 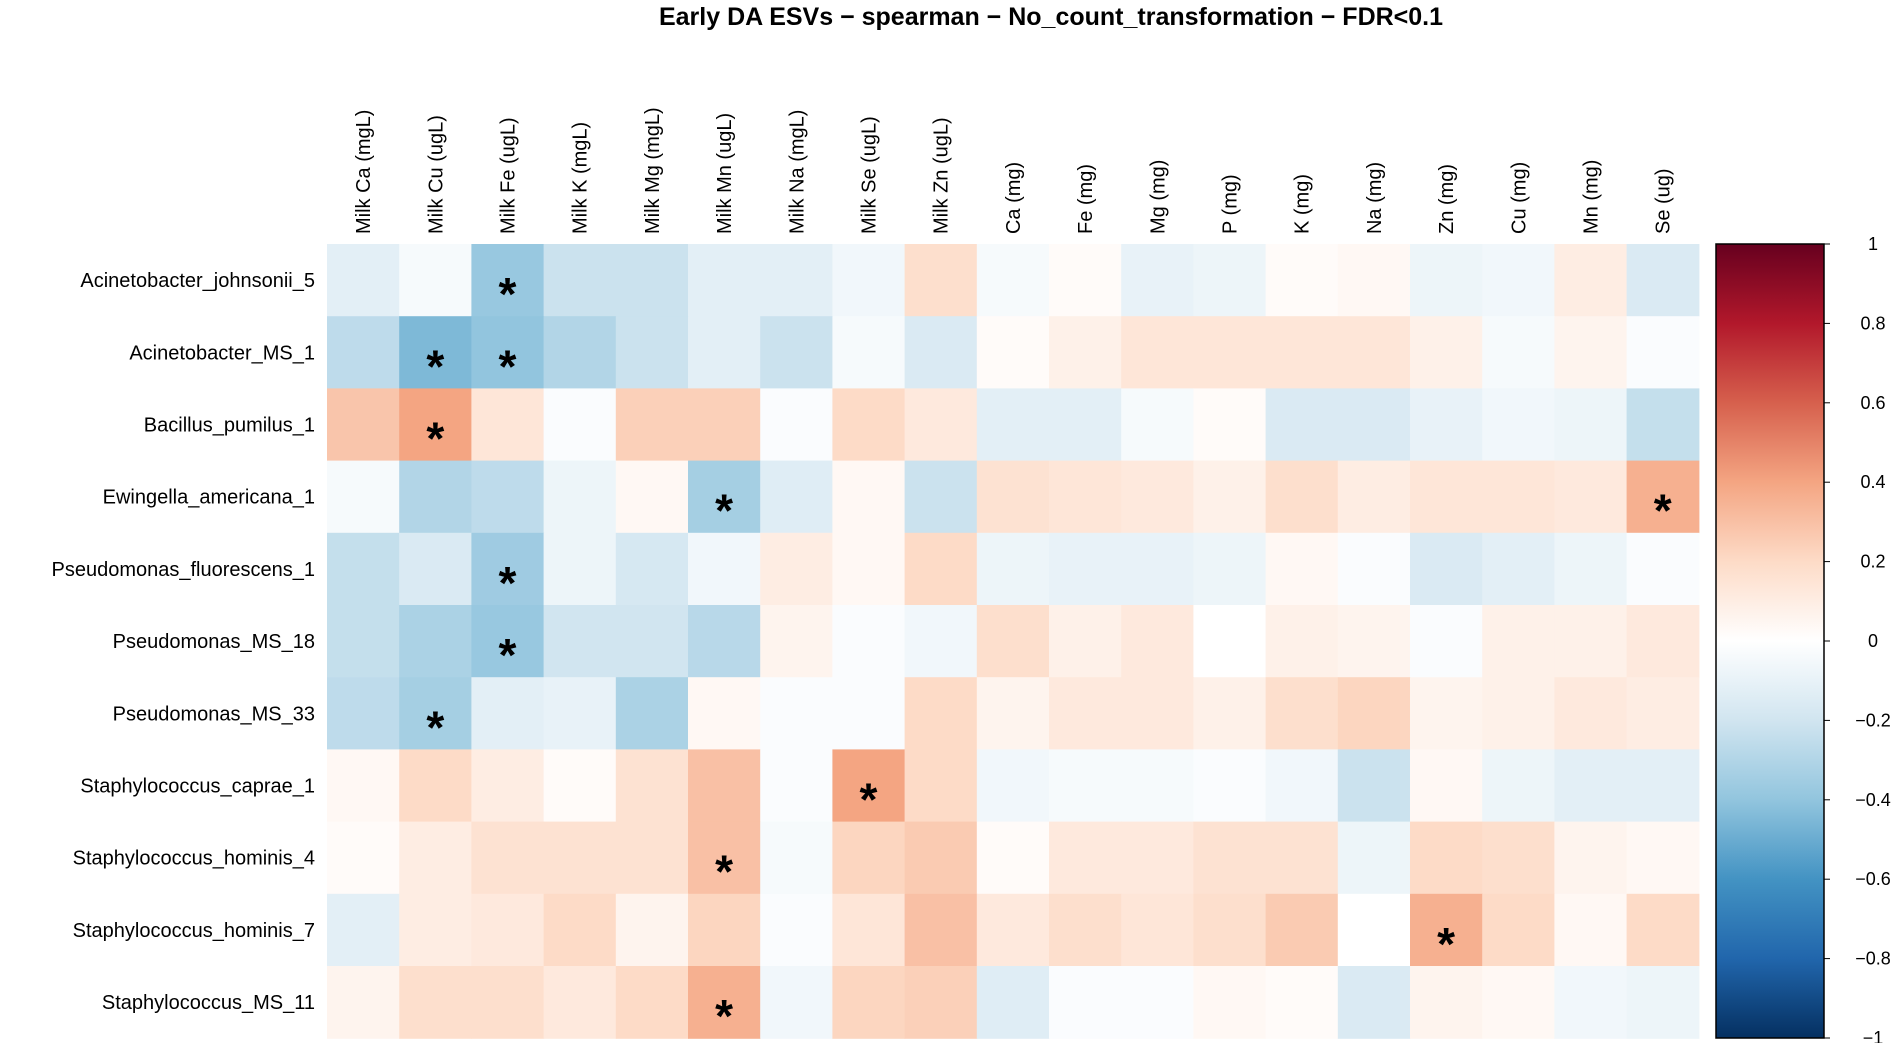 What do you see at coordinates (1014, 198) in the screenshot?
I see `column-label: Ca (mg)` at bounding box center [1014, 198].